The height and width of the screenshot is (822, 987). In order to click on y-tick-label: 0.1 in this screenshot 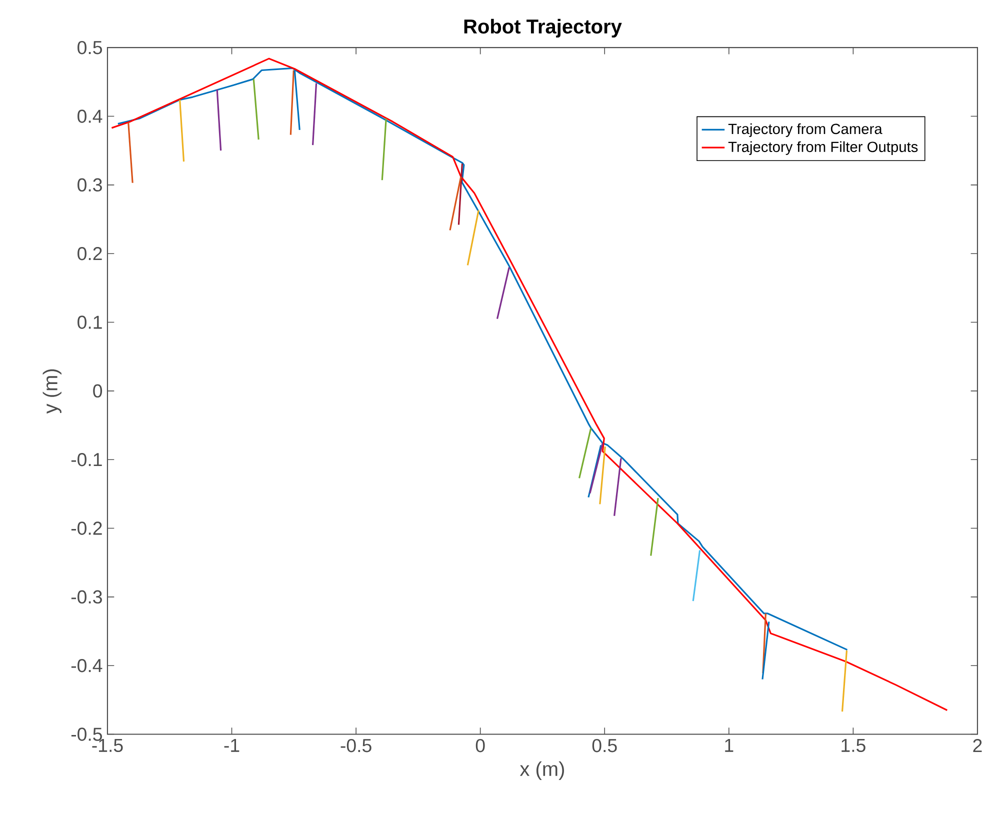, I will do `click(90, 322)`.